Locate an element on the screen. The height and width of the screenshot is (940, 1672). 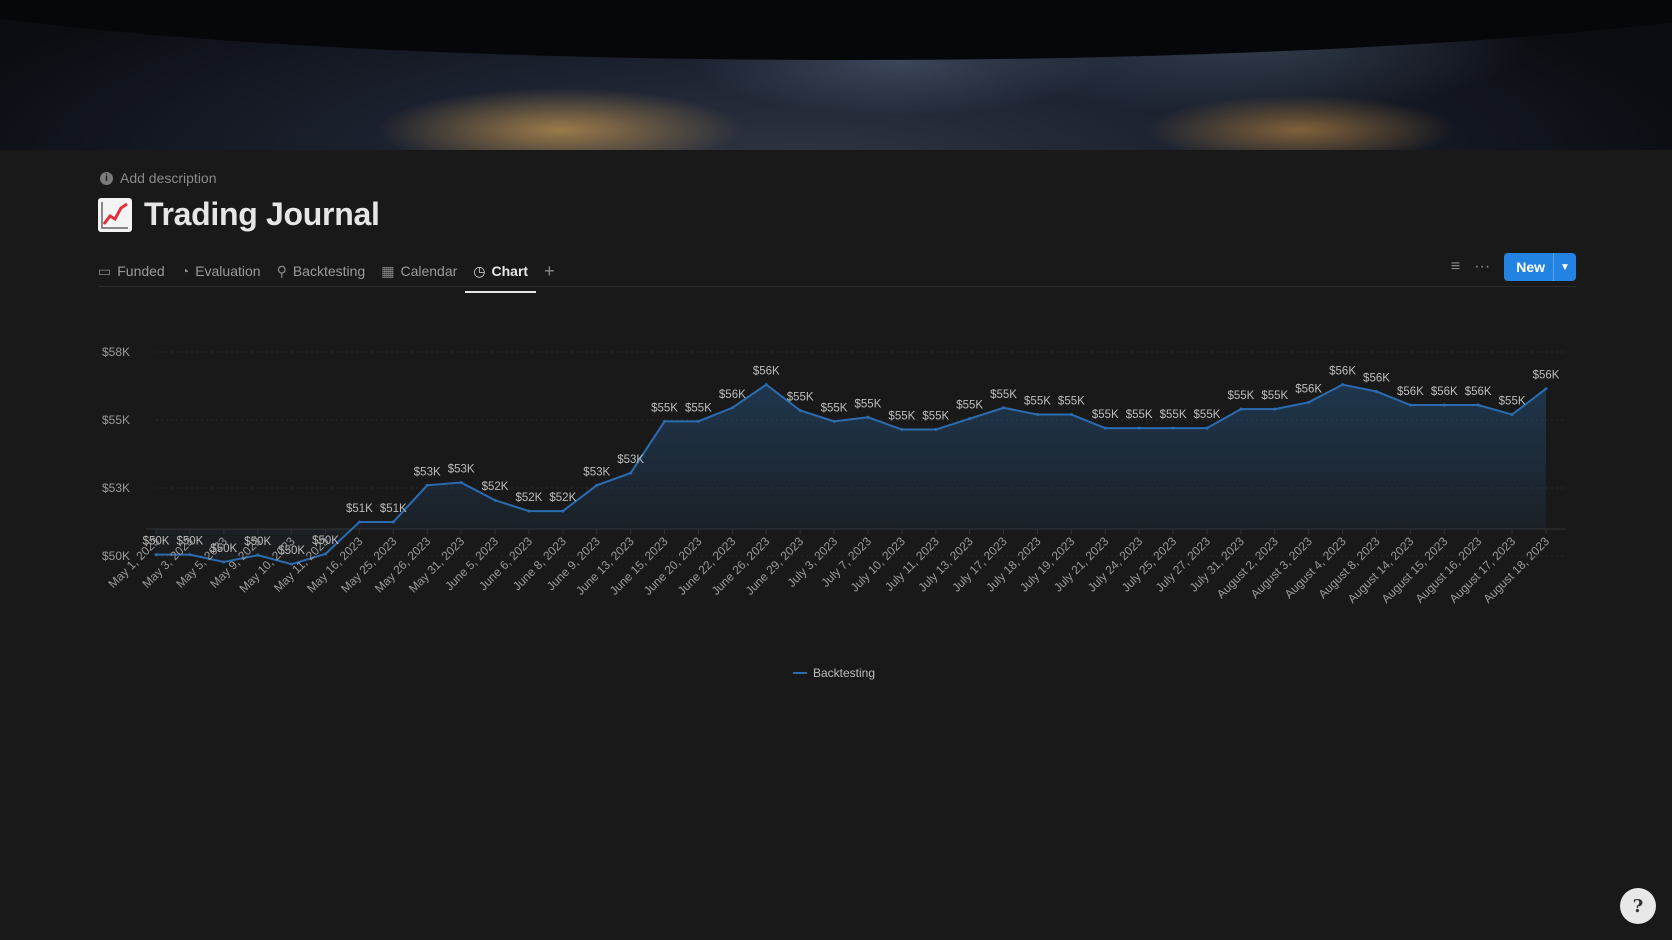
database-toolbar: ≡ ··· New ▼ is located at coordinates (1513, 267).